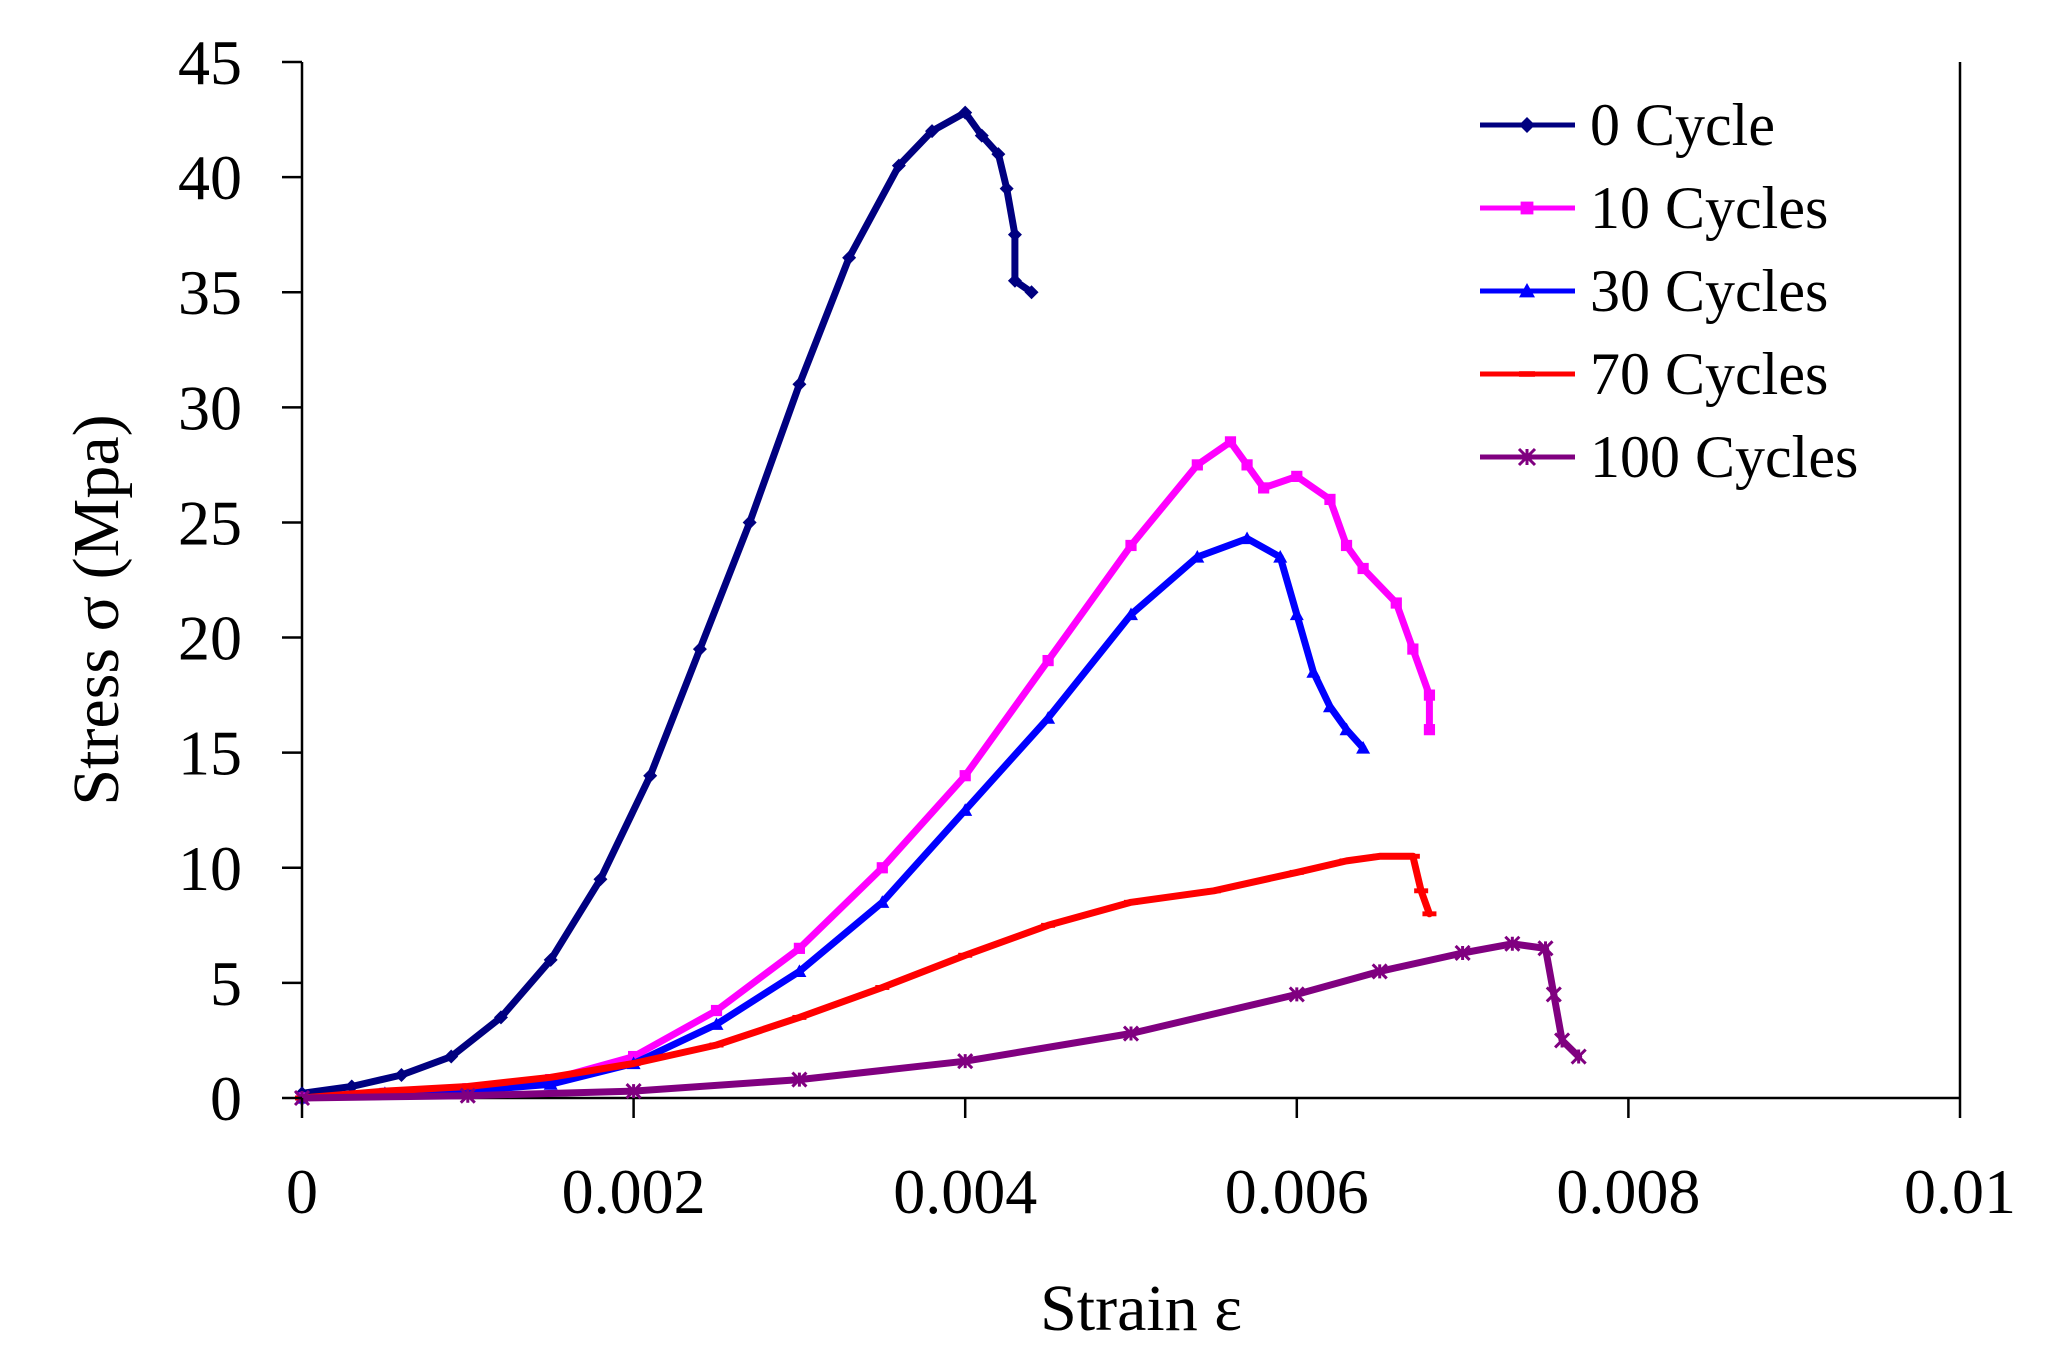 The width and height of the screenshot is (2051, 1359). Describe the element at coordinates (1709, 374) in the screenshot. I see `legend-label: 70 Cycles` at that location.